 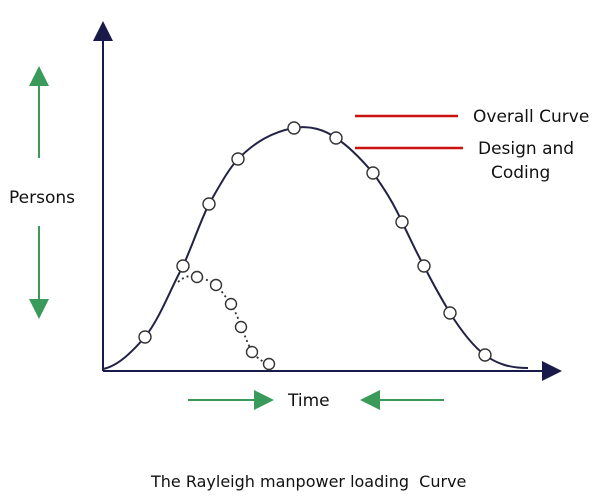 I want to click on legend-label-design-line1: Design and, so click(x=526, y=149).